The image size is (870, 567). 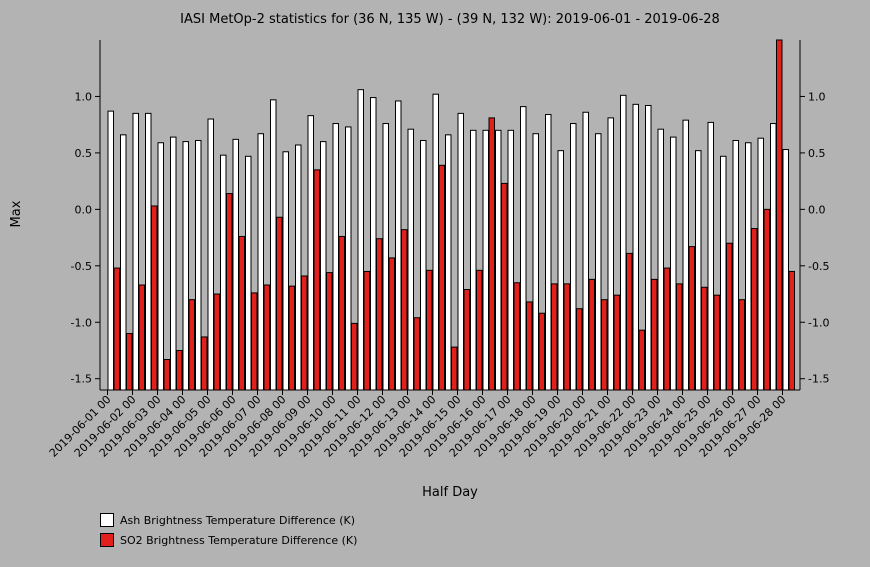 What do you see at coordinates (84, 153) in the screenshot?
I see `y-tick-label-left: 0.5` at bounding box center [84, 153].